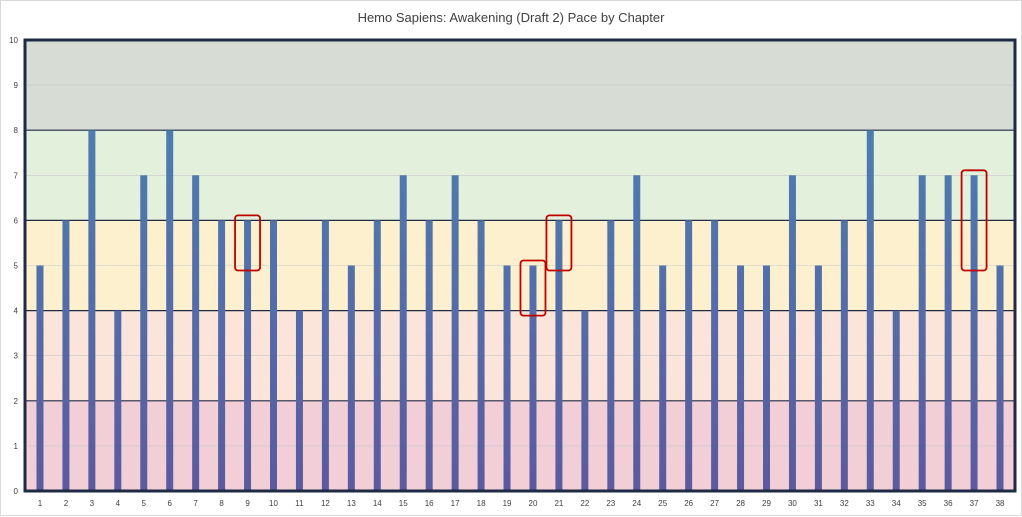 The width and height of the screenshot is (1022, 517). What do you see at coordinates (144, 503) in the screenshot?
I see `x-tick-label: 5` at bounding box center [144, 503].